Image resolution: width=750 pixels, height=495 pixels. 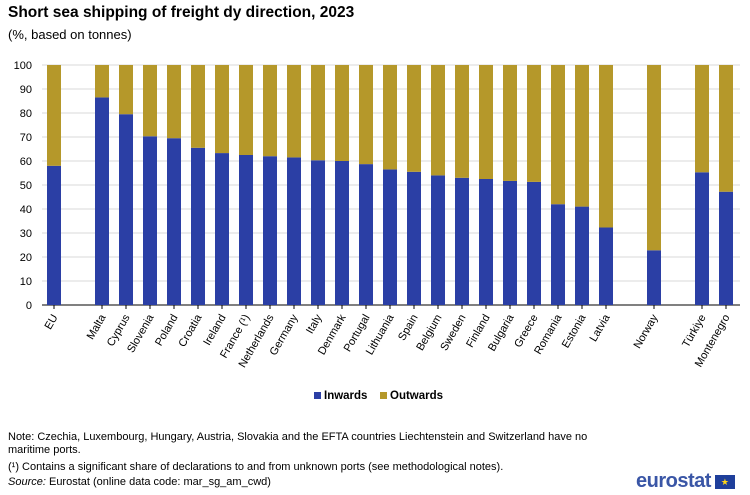 What do you see at coordinates (317, 395) in the screenshot?
I see `legend-swatch-inwards` at bounding box center [317, 395].